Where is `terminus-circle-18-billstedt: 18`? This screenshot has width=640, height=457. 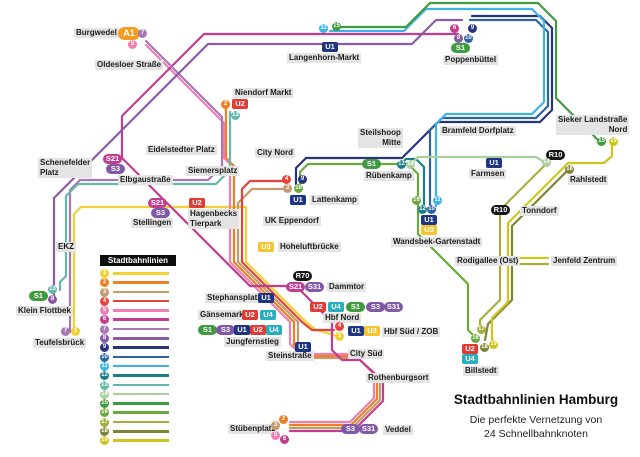 terminus-circle-18-billstedt: 18 is located at coordinates (484, 347).